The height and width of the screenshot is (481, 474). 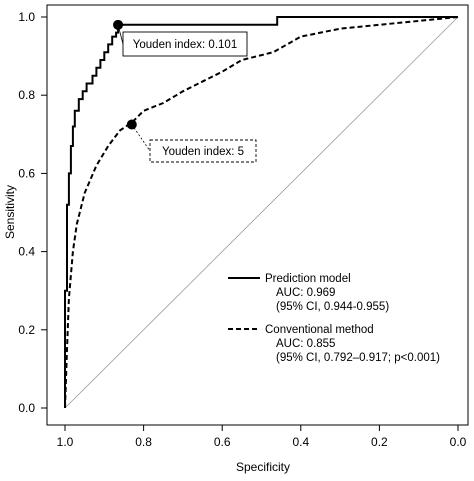 I want to click on youden-label: Youden index: 0.101, so click(x=185, y=45).